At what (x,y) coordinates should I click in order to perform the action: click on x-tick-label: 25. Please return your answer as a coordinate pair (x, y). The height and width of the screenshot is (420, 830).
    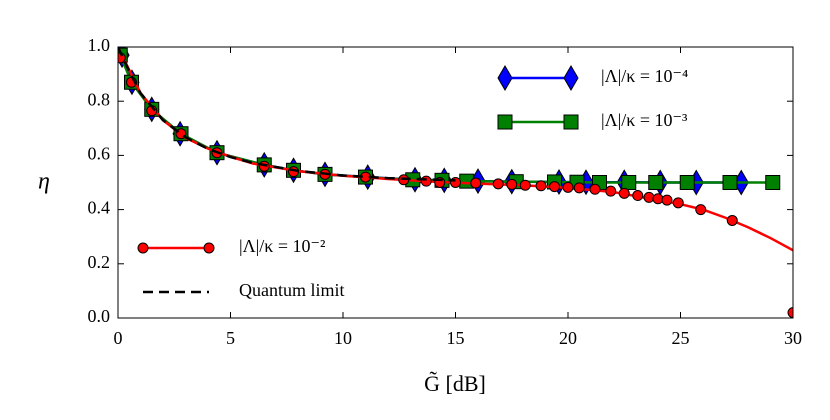
    Looking at the image, I should click on (681, 338).